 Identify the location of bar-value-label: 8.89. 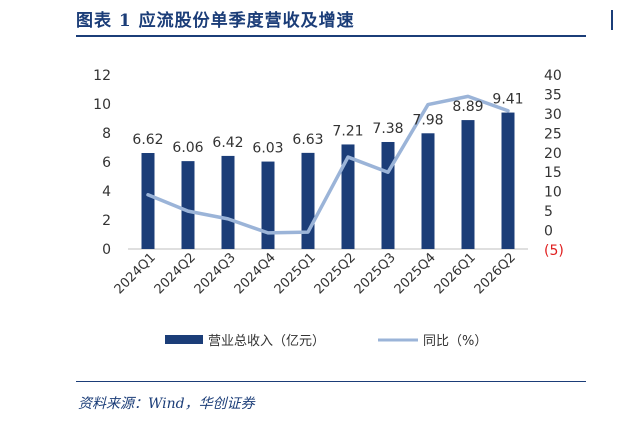
(467, 107).